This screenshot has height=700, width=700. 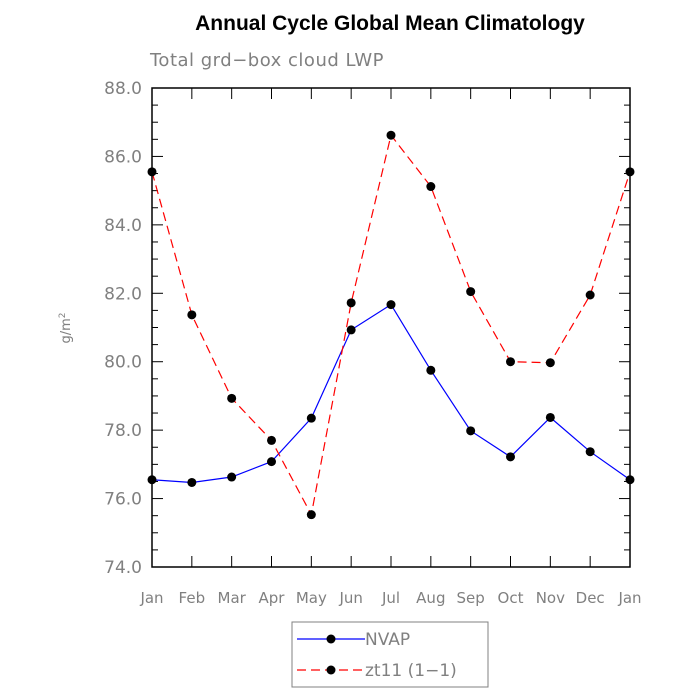 I want to click on y-tick-label: 82.0, so click(x=123, y=294).